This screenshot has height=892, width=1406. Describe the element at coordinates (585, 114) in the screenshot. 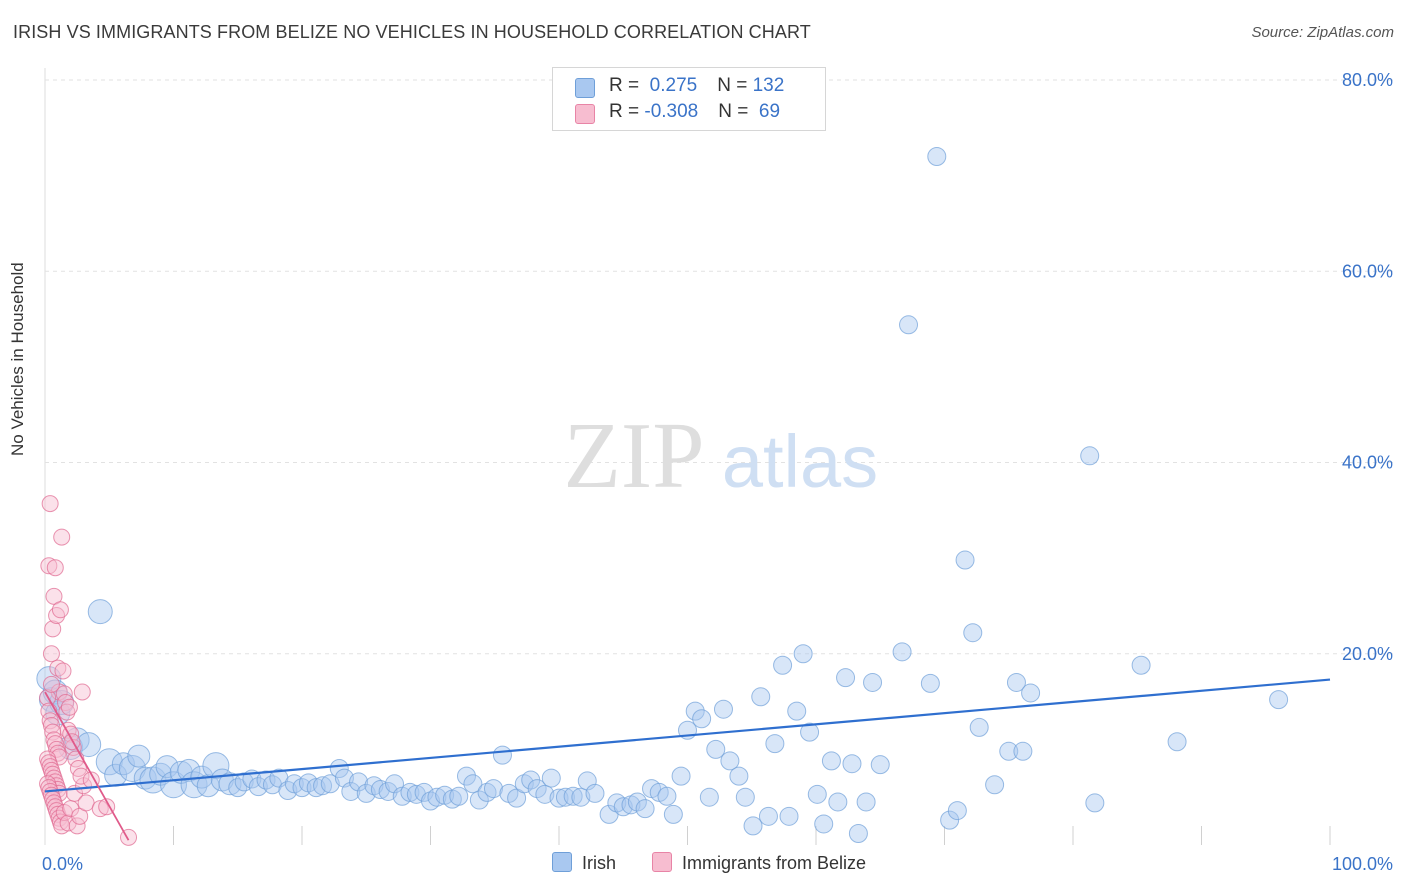

I see `belize-swatch-icon` at that location.